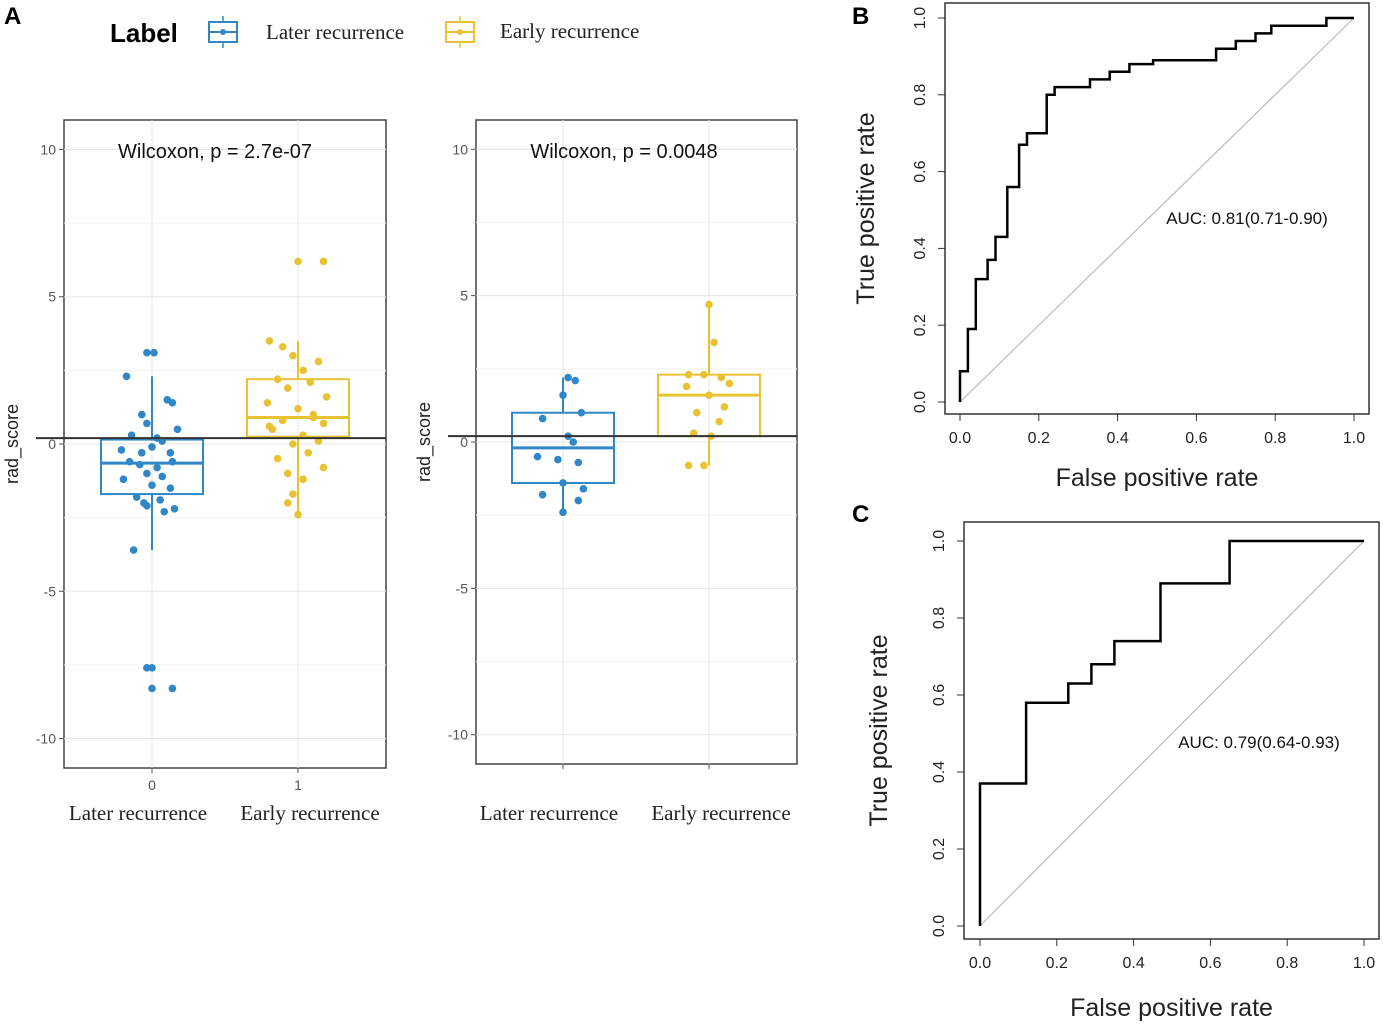 The width and height of the screenshot is (1383, 1027). Describe the element at coordinates (462, 588) in the screenshot. I see `a-right-ytick-label: -5` at that location.